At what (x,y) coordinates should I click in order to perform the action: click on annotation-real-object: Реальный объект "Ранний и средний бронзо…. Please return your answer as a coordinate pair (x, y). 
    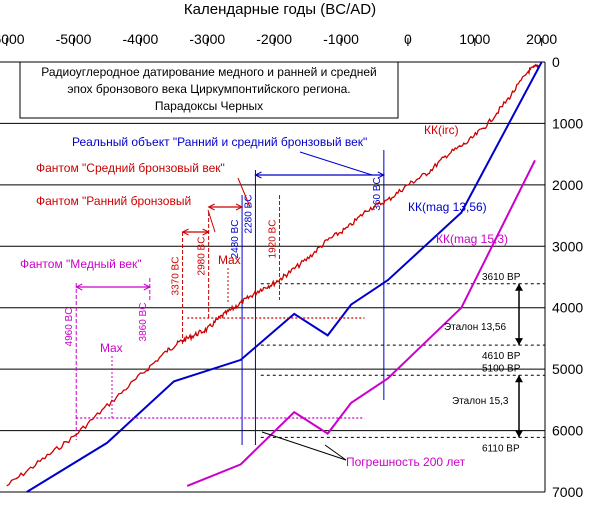
    Looking at the image, I should click on (219, 142).